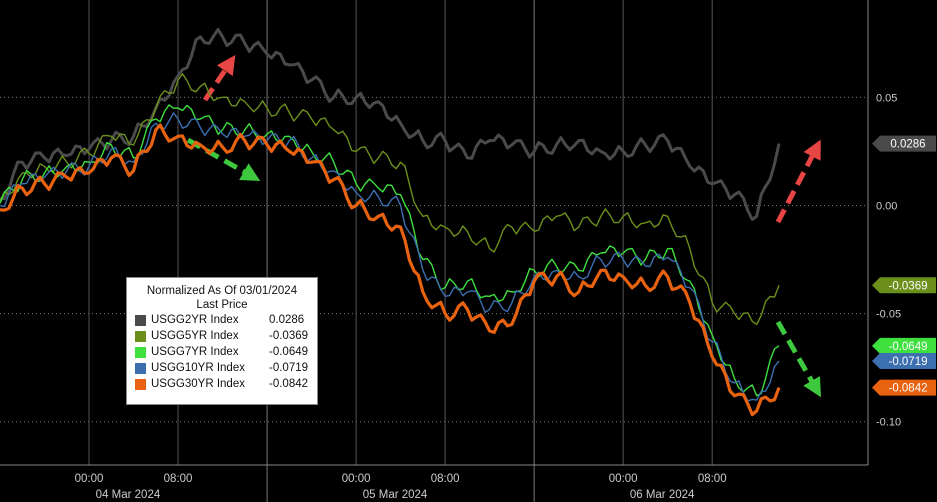 This screenshot has width=937, height=502. What do you see at coordinates (128, 495) in the screenshot?
I see `date-label: 04 Mar 2024` at bounding box center [128, 495].